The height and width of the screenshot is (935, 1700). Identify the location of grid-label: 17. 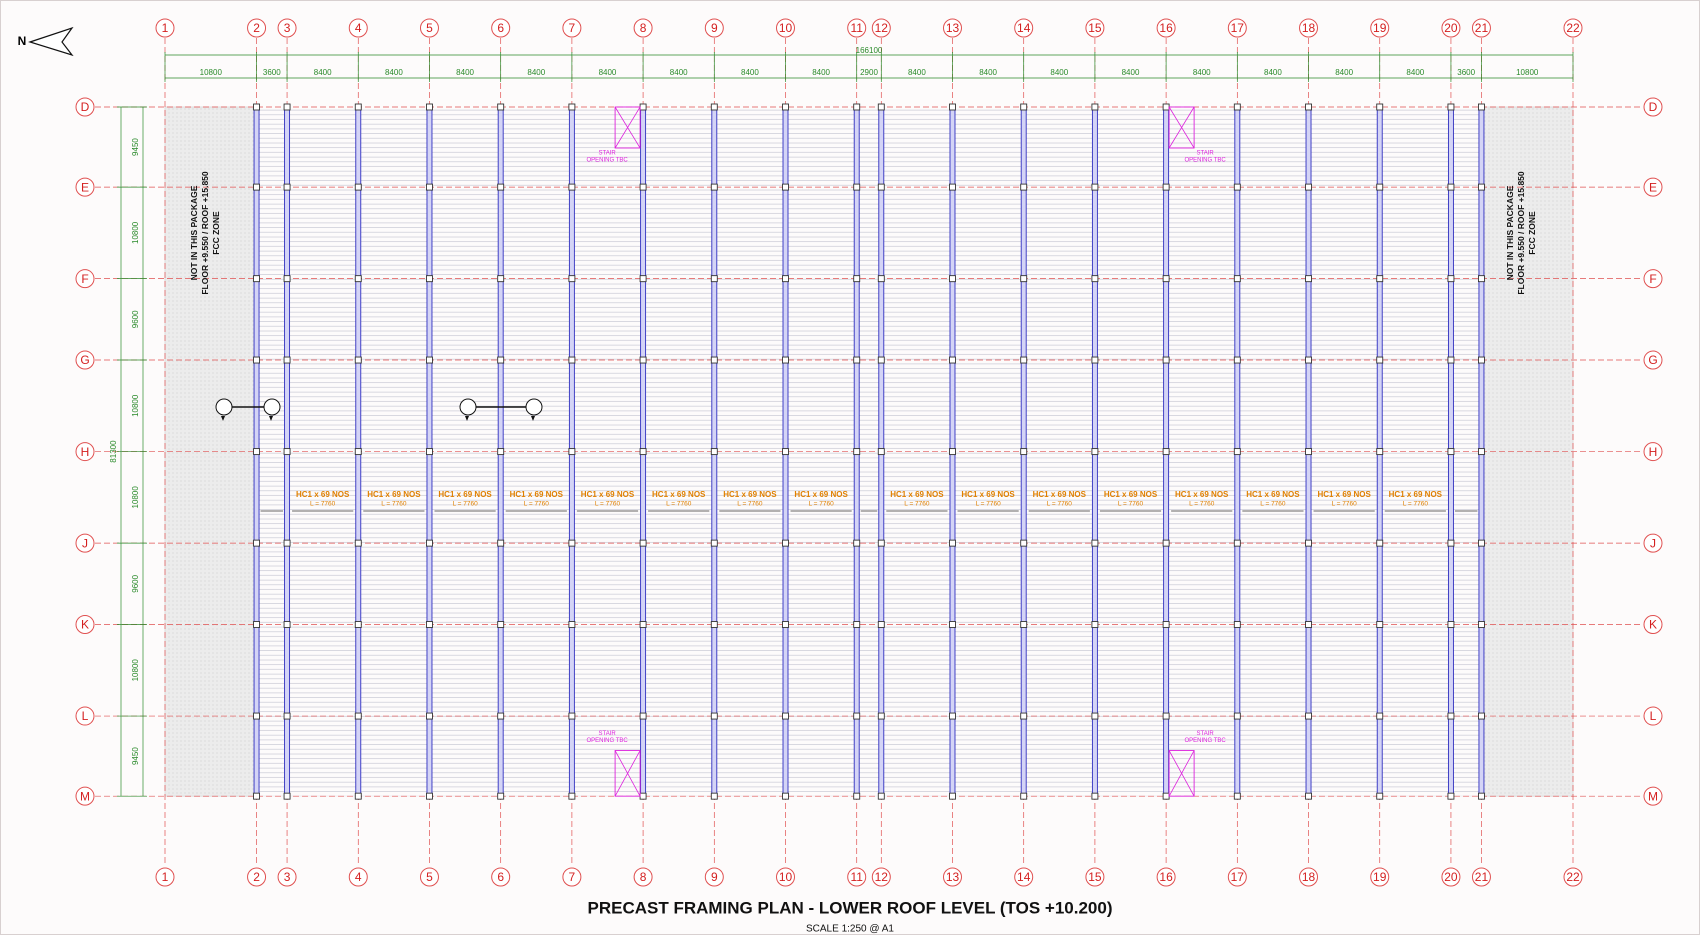
(1238, 28).